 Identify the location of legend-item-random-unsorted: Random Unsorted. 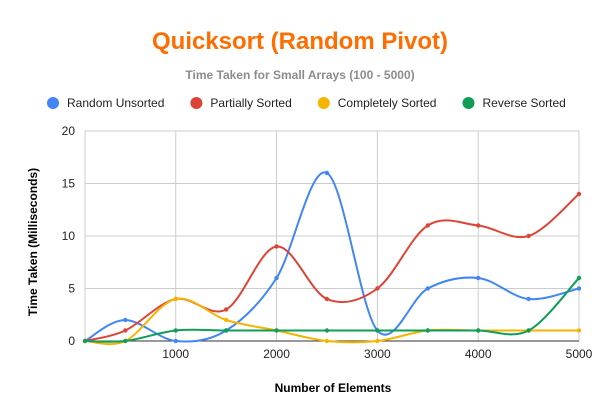
(105, 103).